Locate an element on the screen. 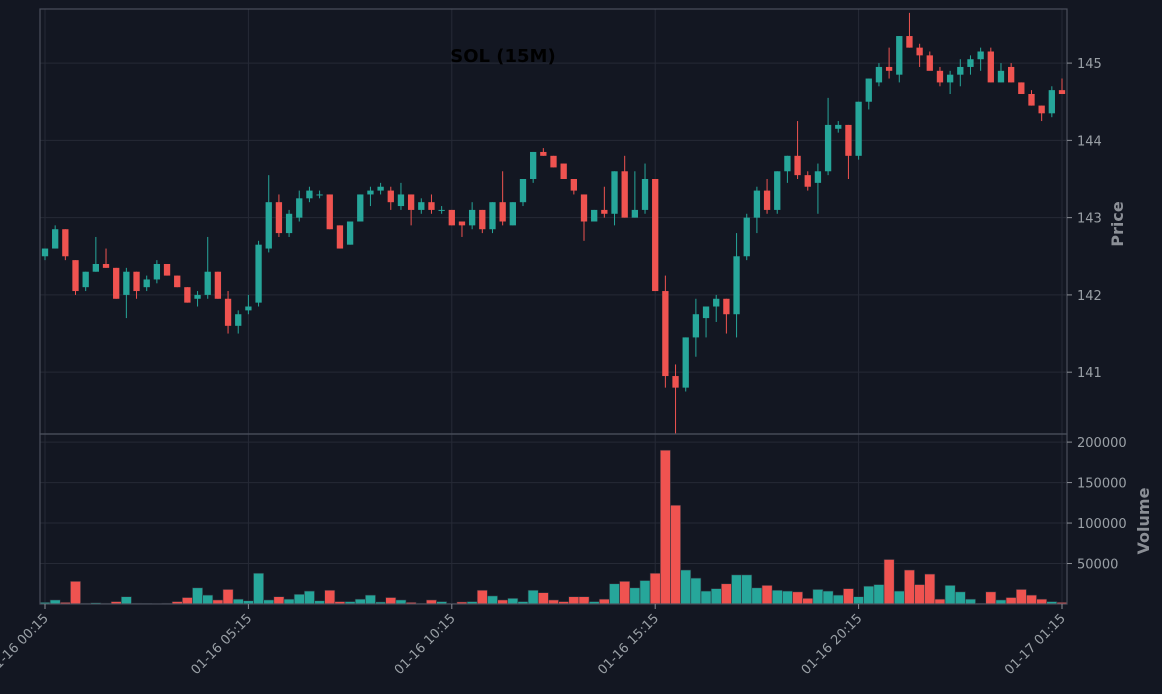  price-tick-label: 143 is located at coordinates (1089, 219).